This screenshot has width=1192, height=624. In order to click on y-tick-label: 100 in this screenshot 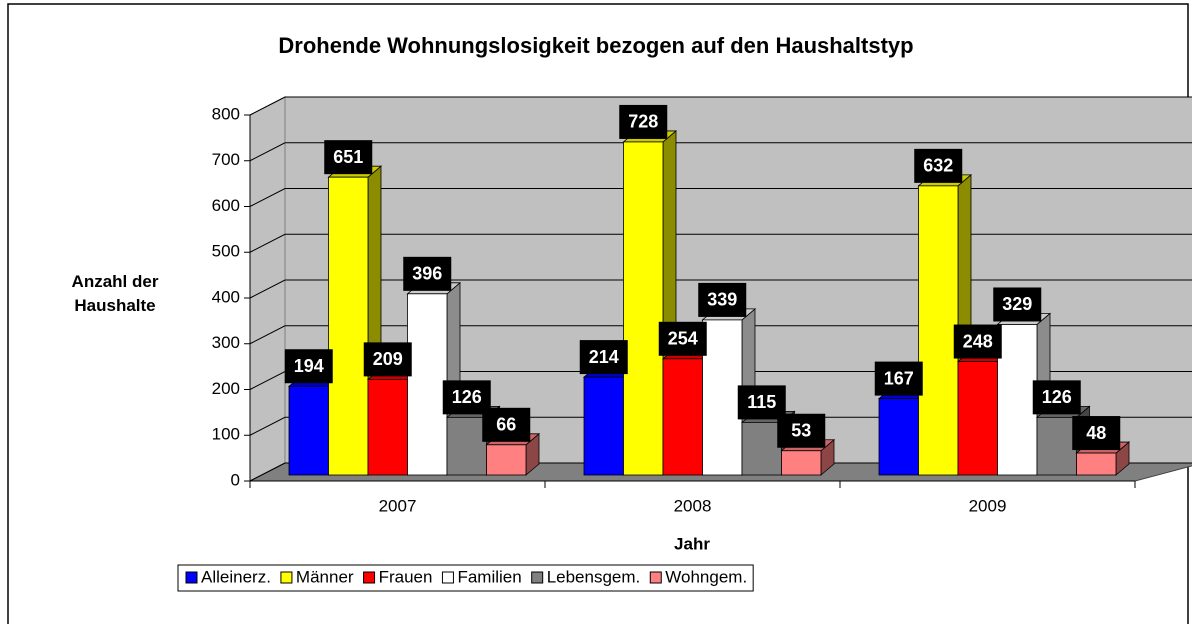, I will do `click(226, 434)`.